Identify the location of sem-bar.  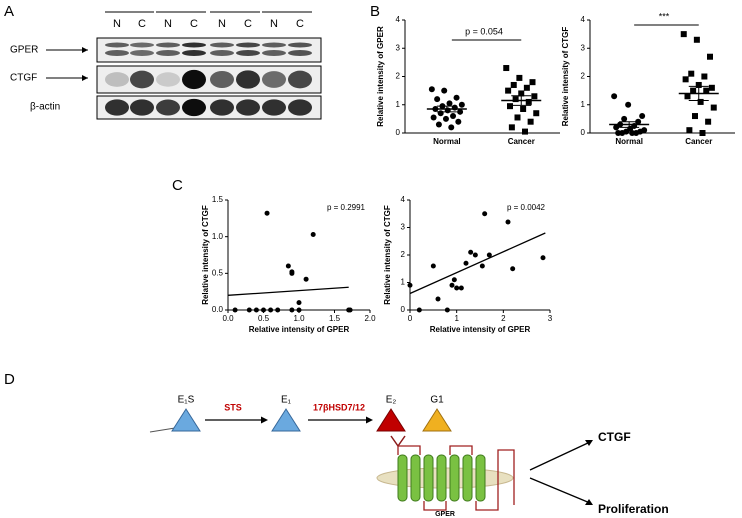
(629, 124).